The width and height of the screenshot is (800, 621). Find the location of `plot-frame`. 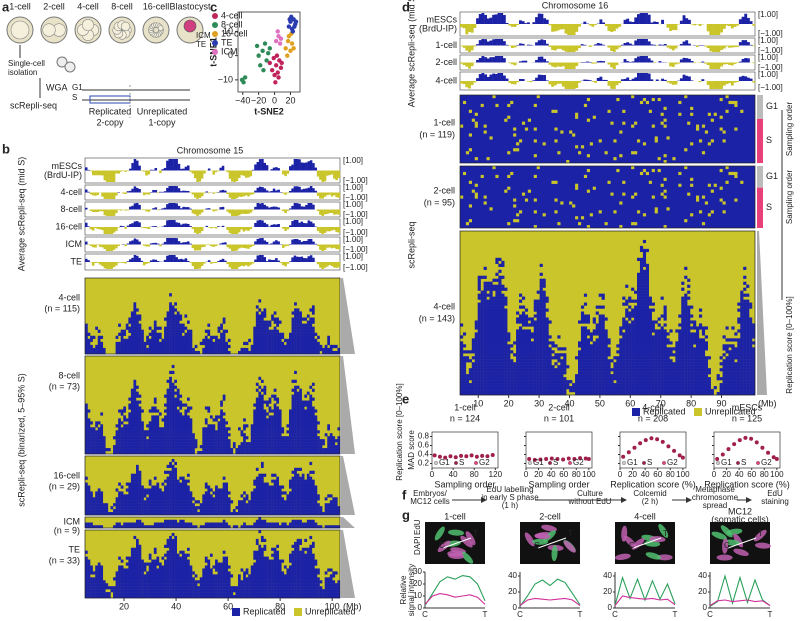

plot-frame is located at coordinates (269, 52).